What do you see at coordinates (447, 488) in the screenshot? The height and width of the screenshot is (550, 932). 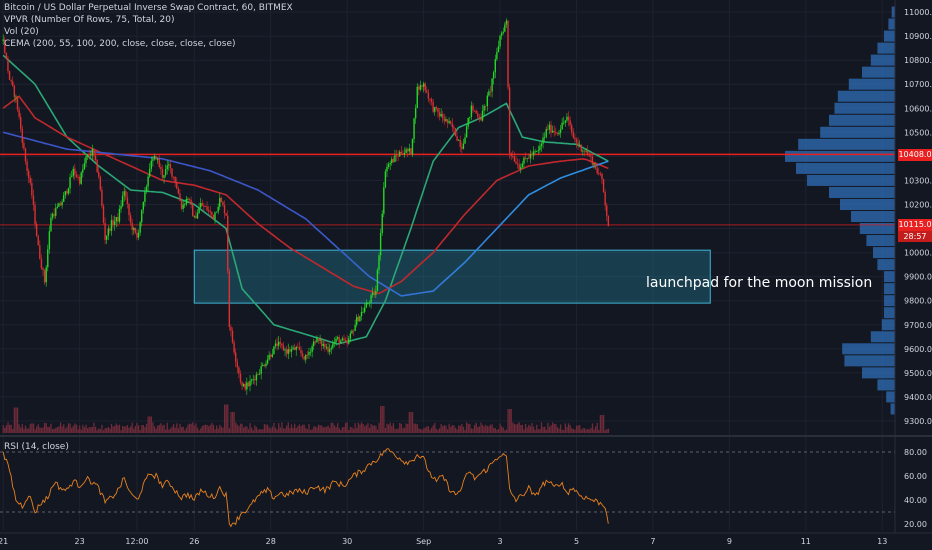 I see `rsi-pane` at bounding box center [447, 488].